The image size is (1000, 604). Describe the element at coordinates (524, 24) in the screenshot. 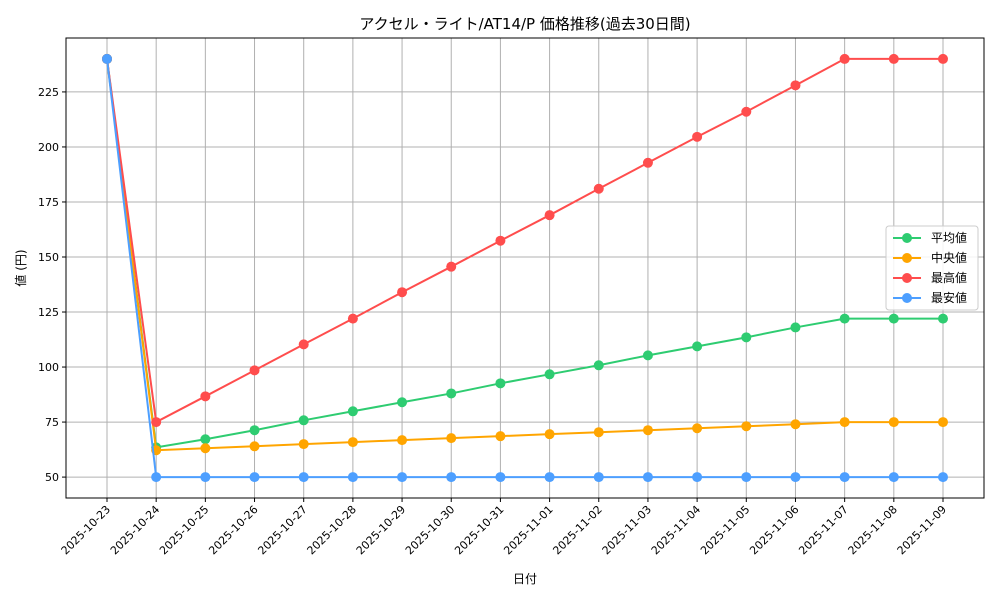

I see `chart-title: アクセル・ライト/AT14/P 価格推移(過去30日間)` at that location.